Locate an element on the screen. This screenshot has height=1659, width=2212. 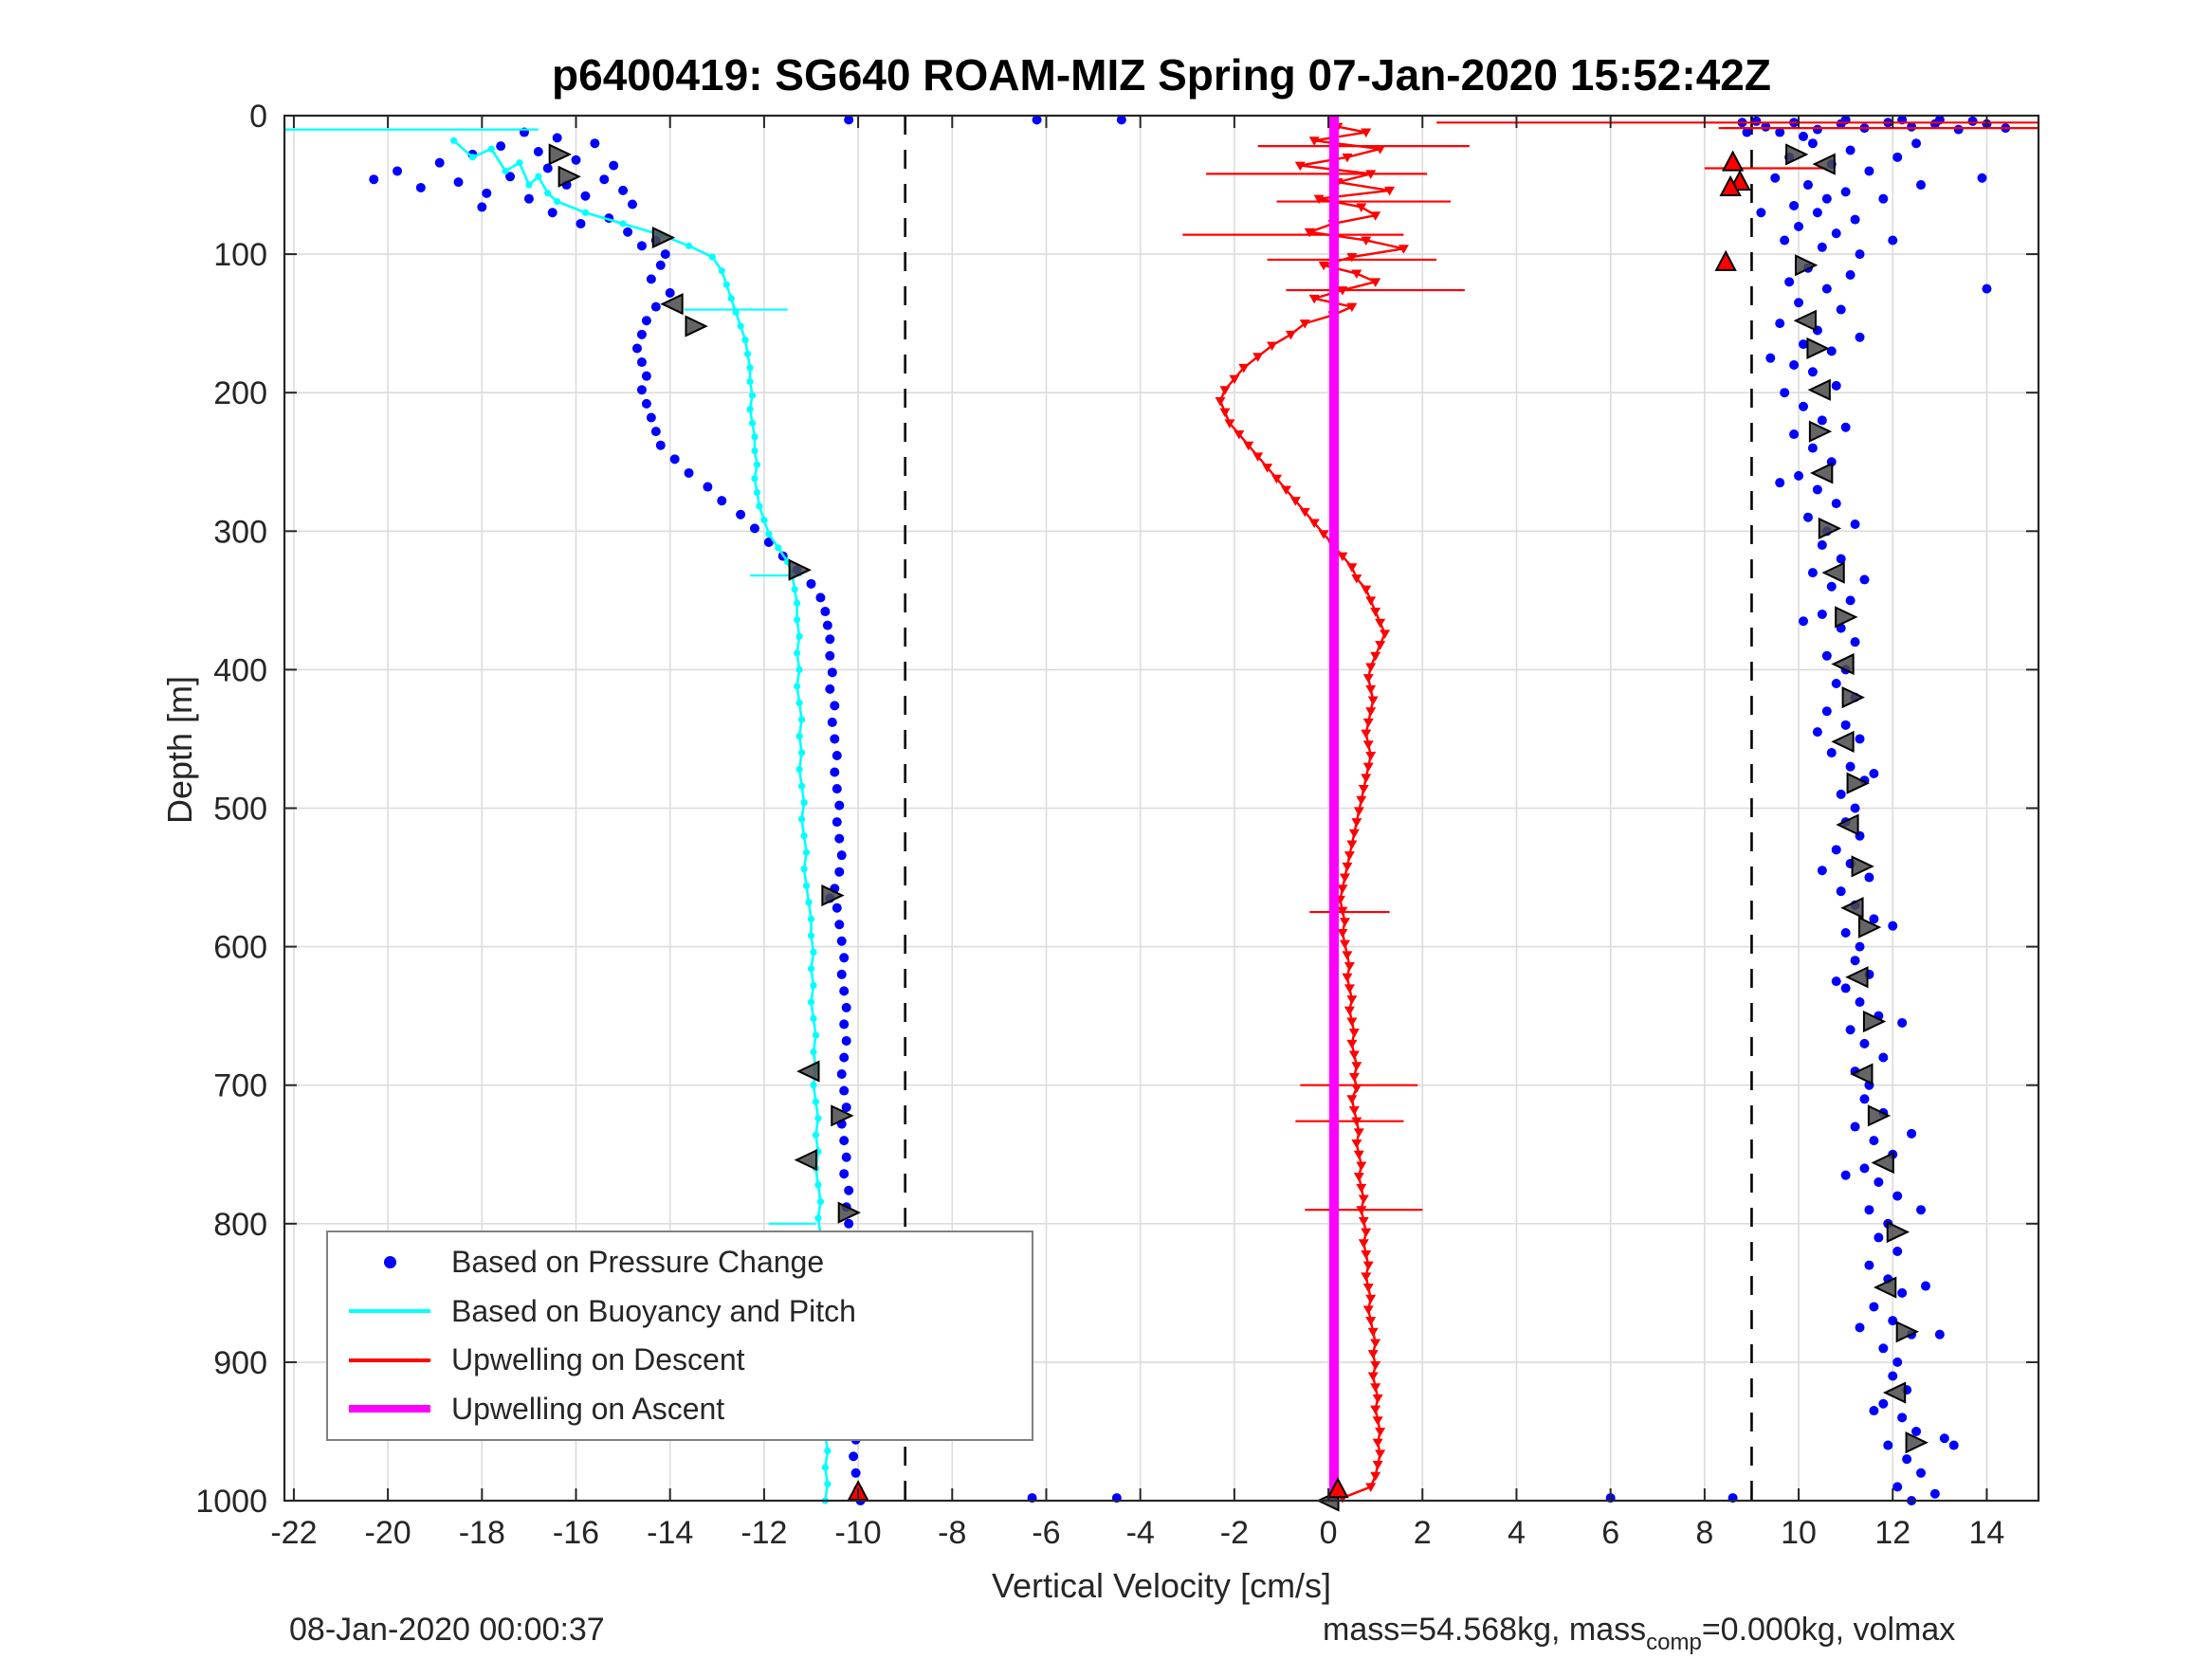
svg-text: 200 is located at coordinates (240, 393).